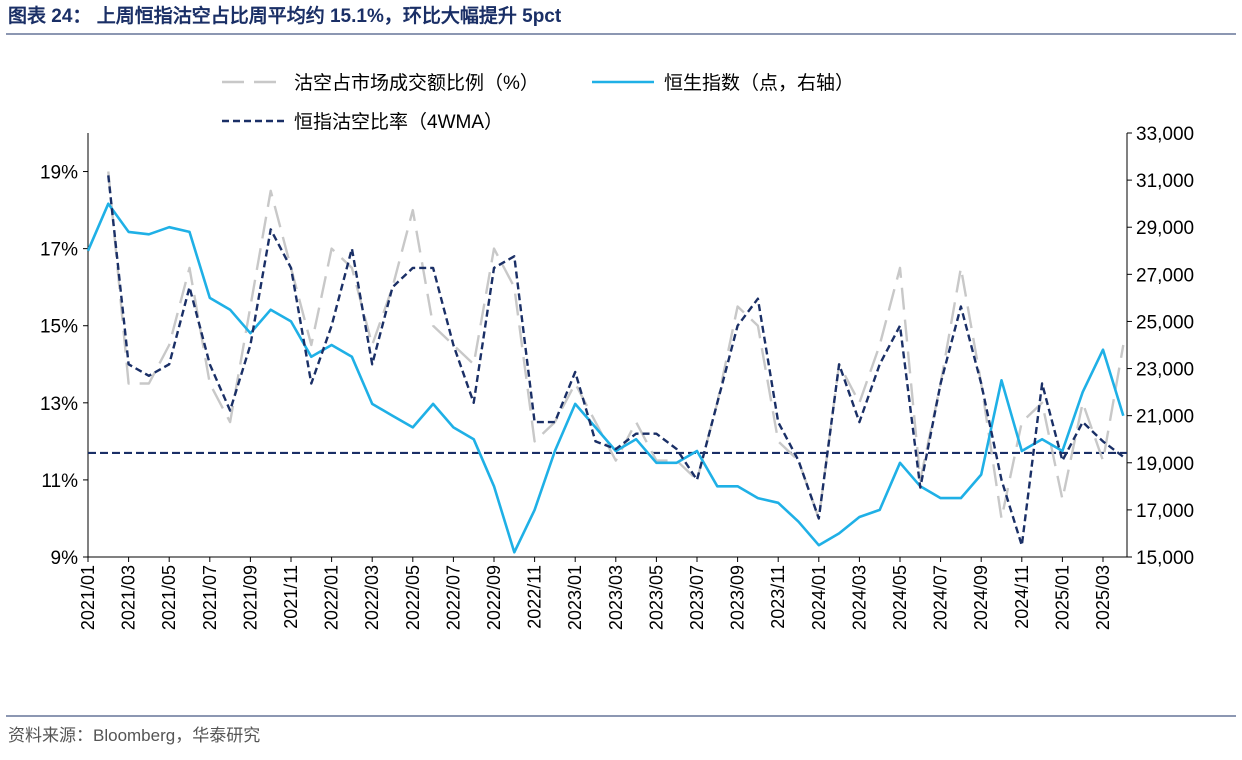  I want to click on x-tick-label: 2021/03, so click(129, 597).